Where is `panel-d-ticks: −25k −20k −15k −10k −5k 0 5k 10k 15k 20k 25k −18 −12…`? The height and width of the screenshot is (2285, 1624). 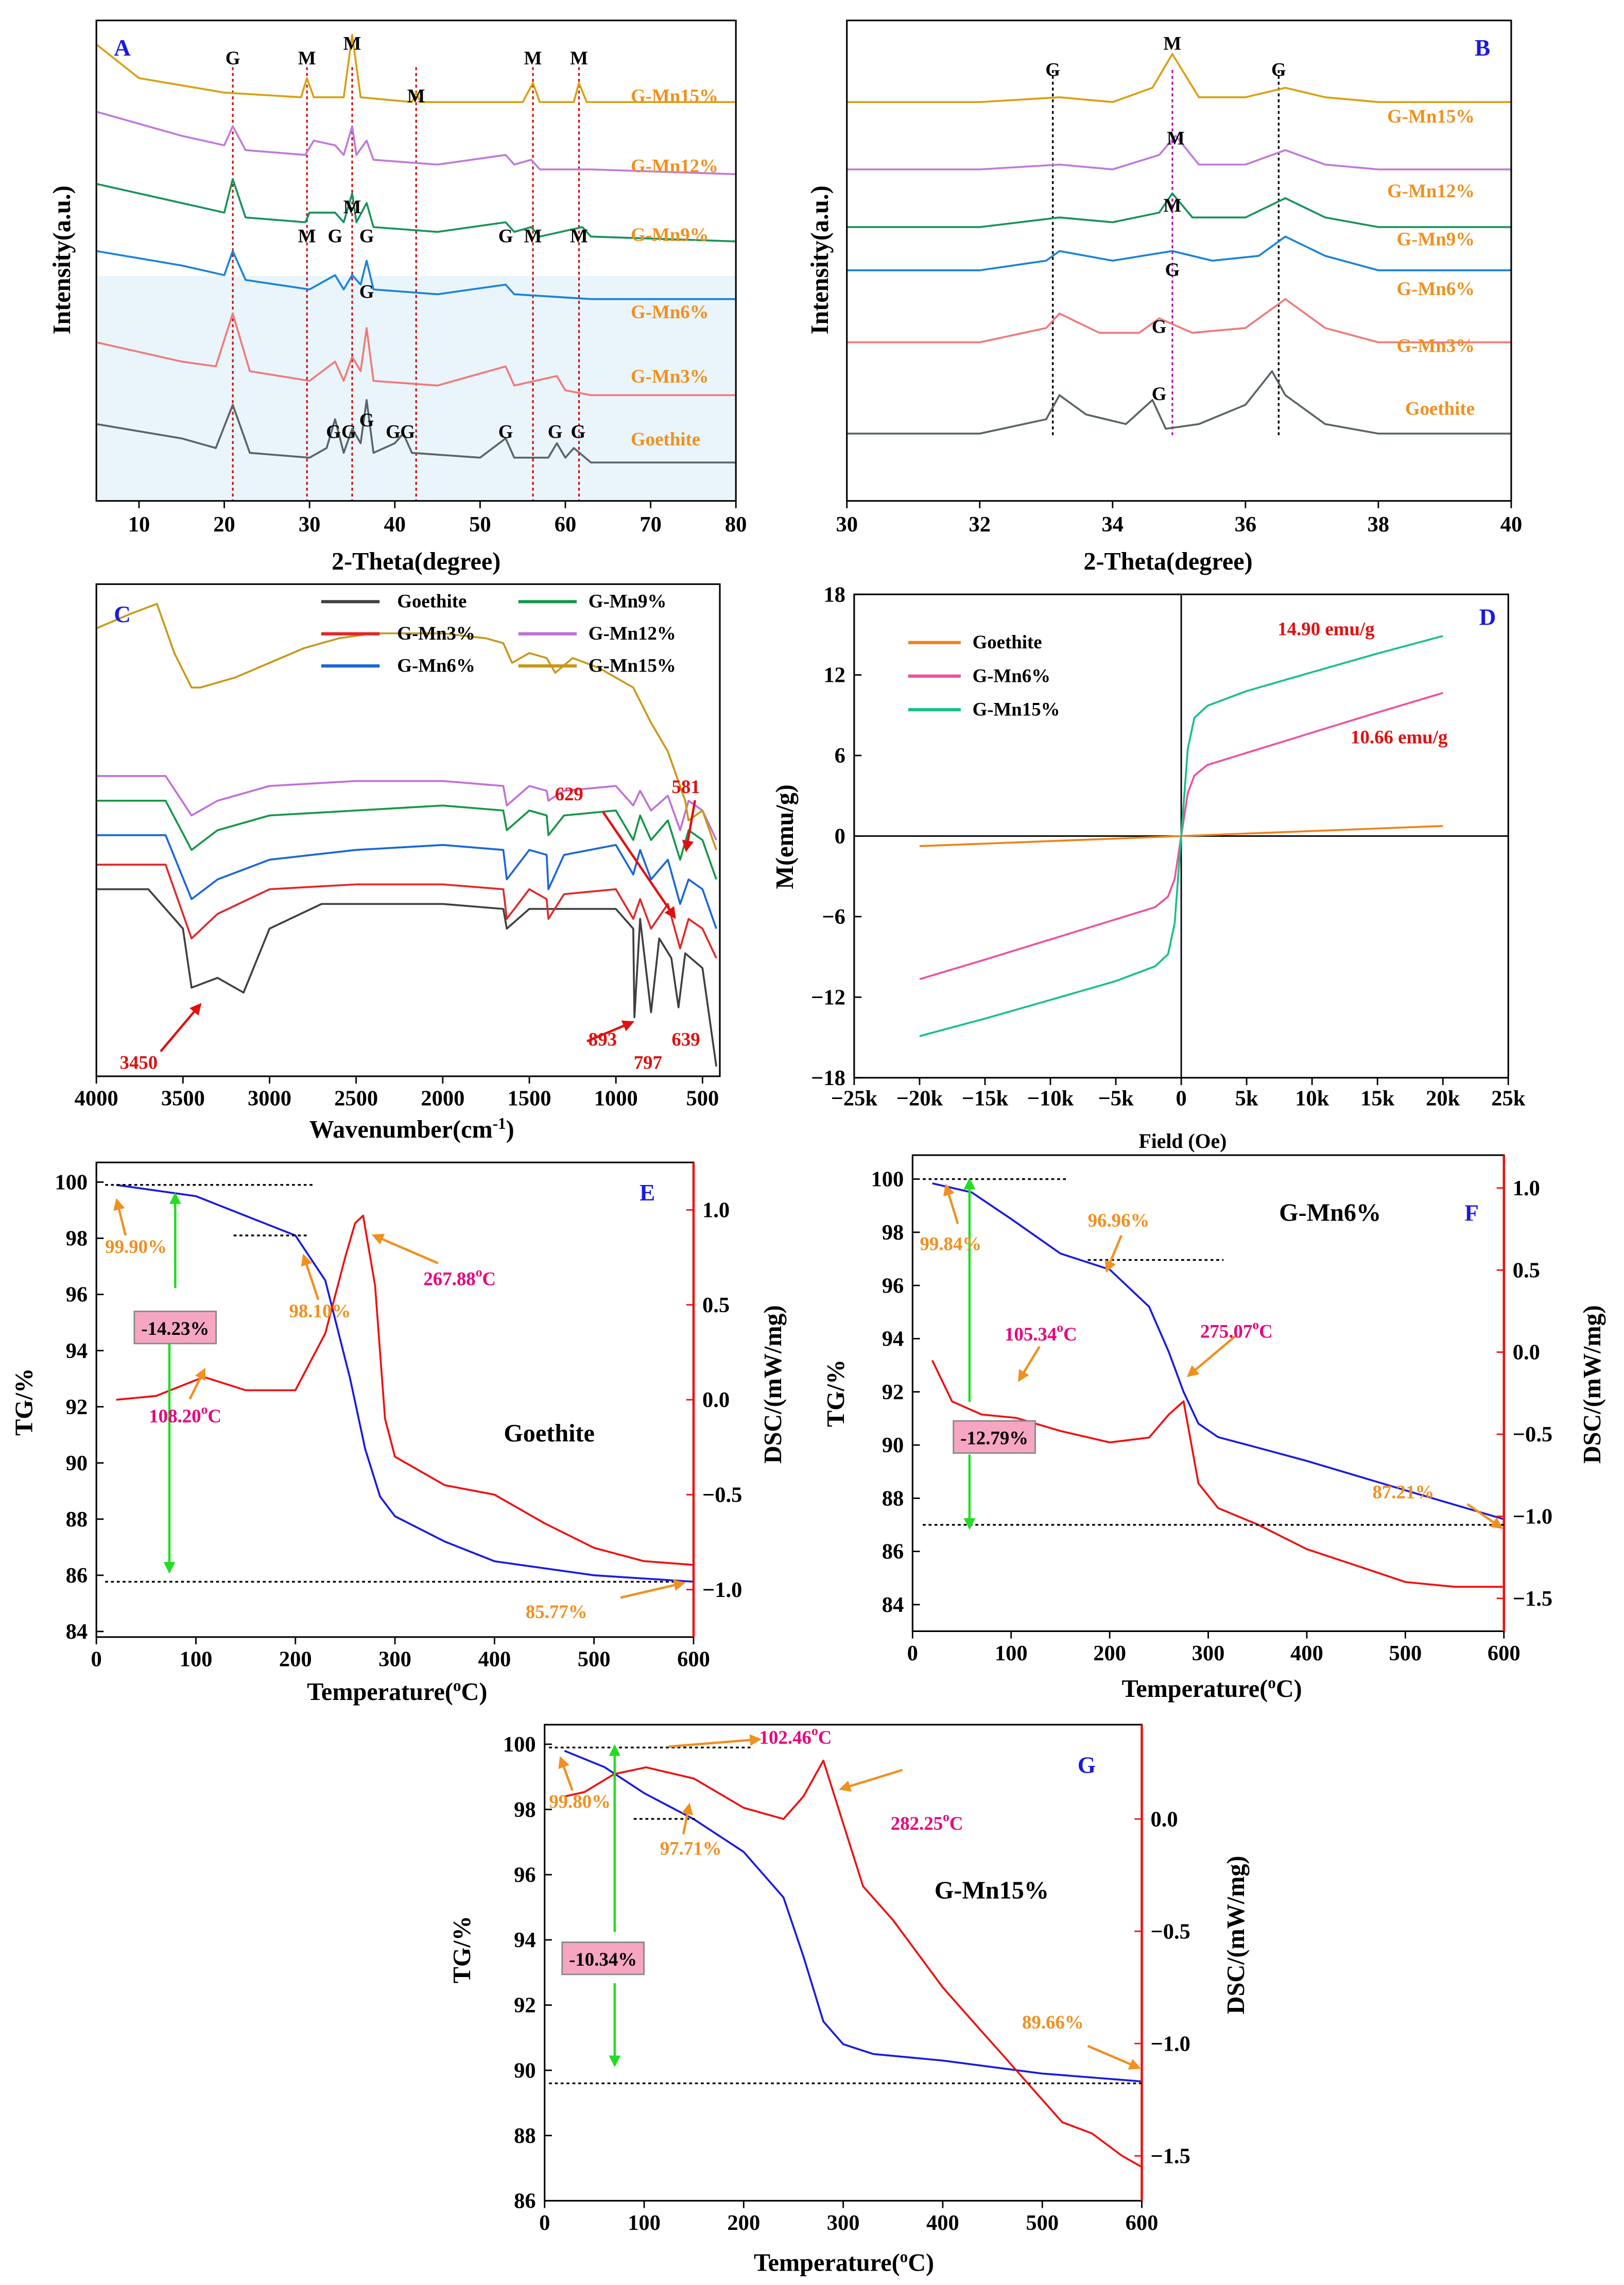 panel-d-ticks: −25k −20k −15k −10k −5k 0 5k 10k 15k 20k 25k −18 −12… is located at coordinates (1168, 846).